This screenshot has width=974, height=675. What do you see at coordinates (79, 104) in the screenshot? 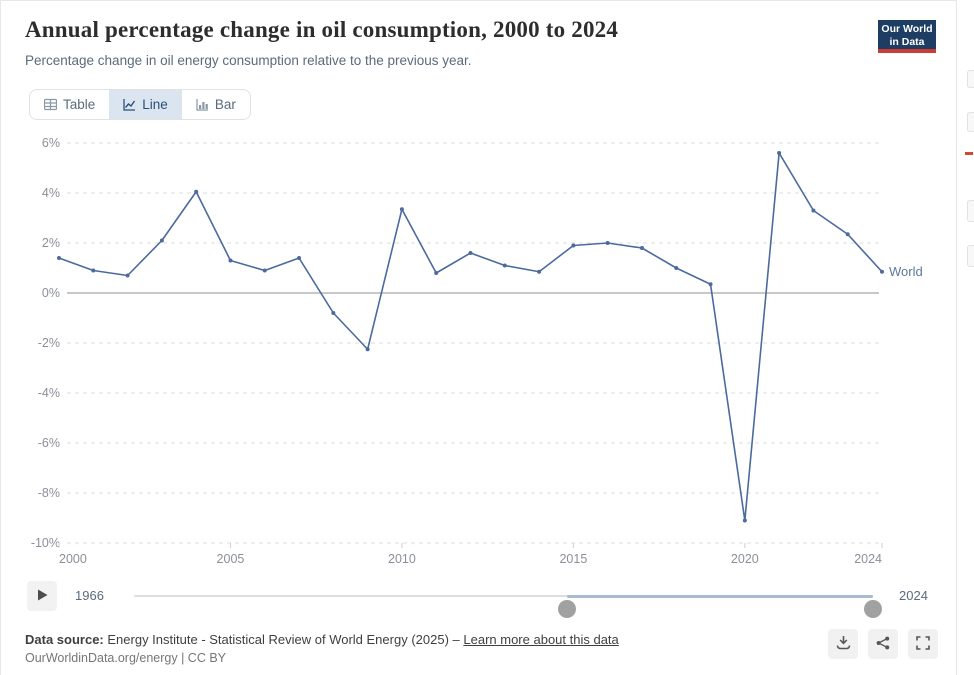
I see `tab-table-label: Table` at bounding box center [79, 104].